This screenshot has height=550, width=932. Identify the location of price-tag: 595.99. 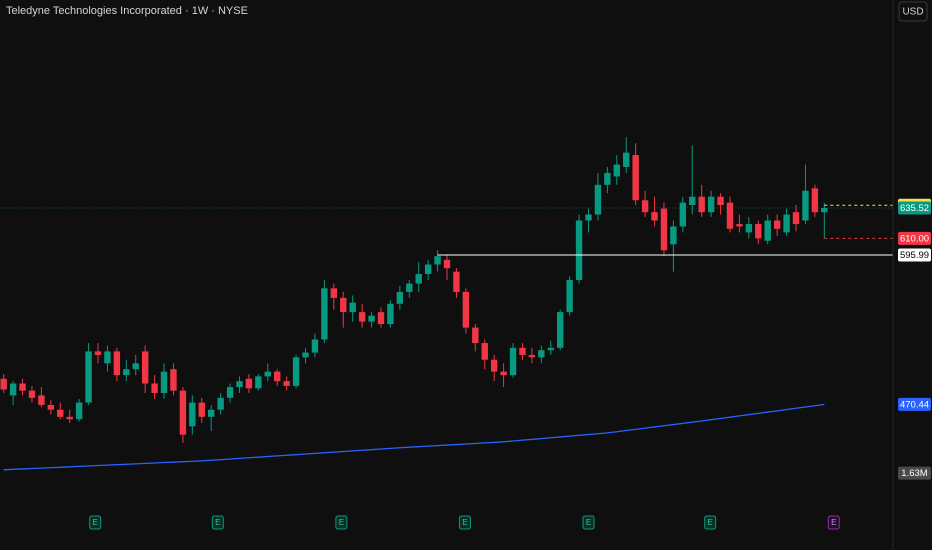
(914, 255).